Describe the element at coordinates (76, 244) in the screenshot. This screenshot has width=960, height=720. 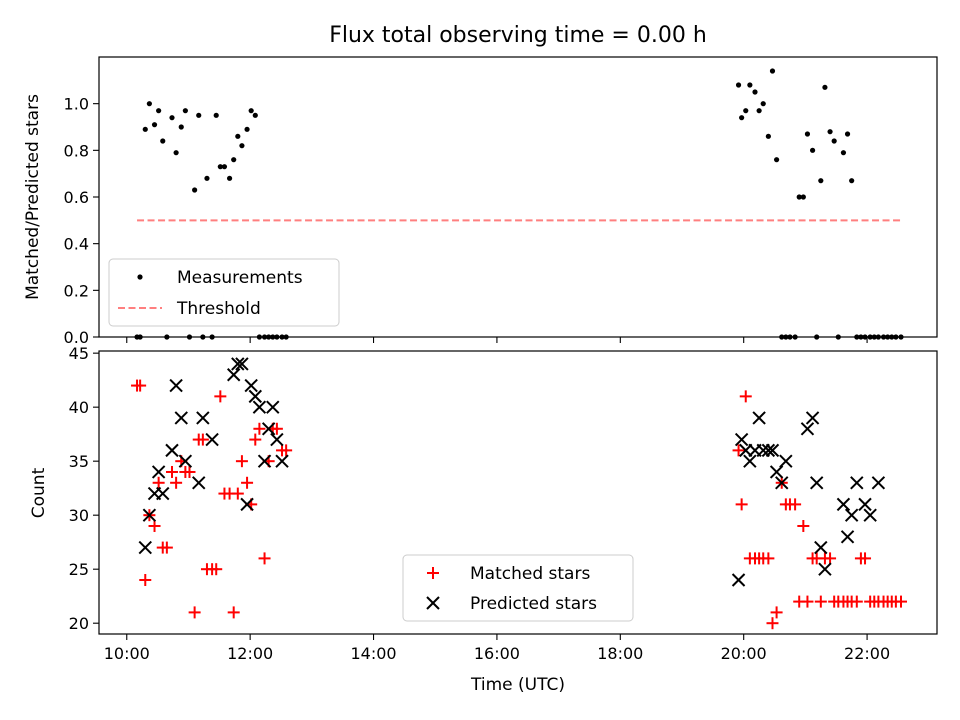
I see `ratio-y-tick-label: 0.4` at that location.